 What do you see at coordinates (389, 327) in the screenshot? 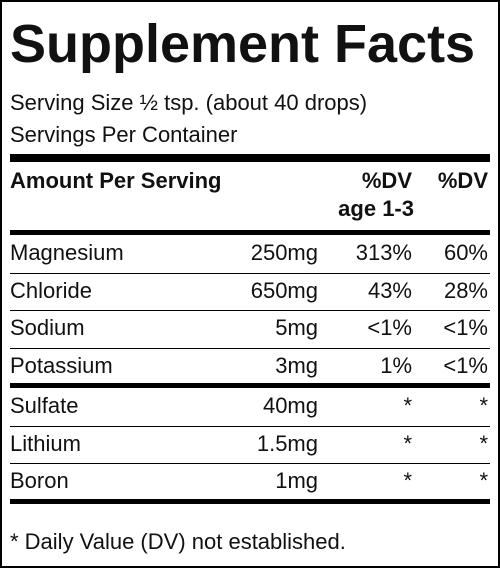
I see `dv-child: <1%` at bounding box center [389, 327].